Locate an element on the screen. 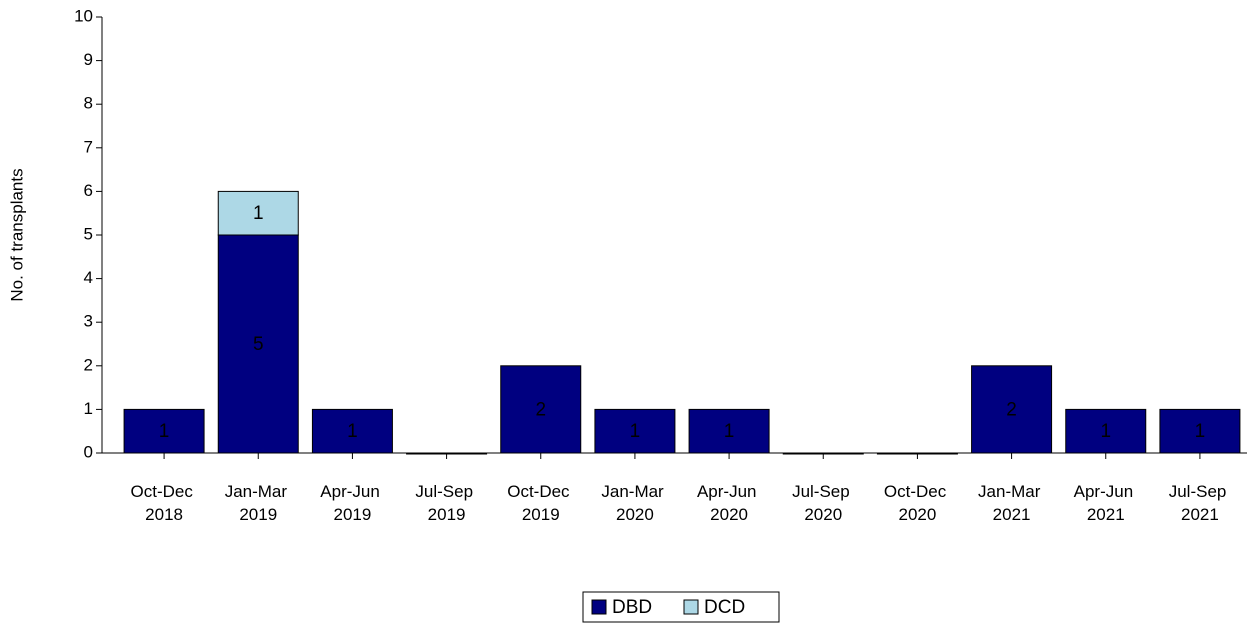 The width and height of the screenshot is (1258, 626). x-tick-label: Jul-Sep 2019 is located at coordinates (446, 503).